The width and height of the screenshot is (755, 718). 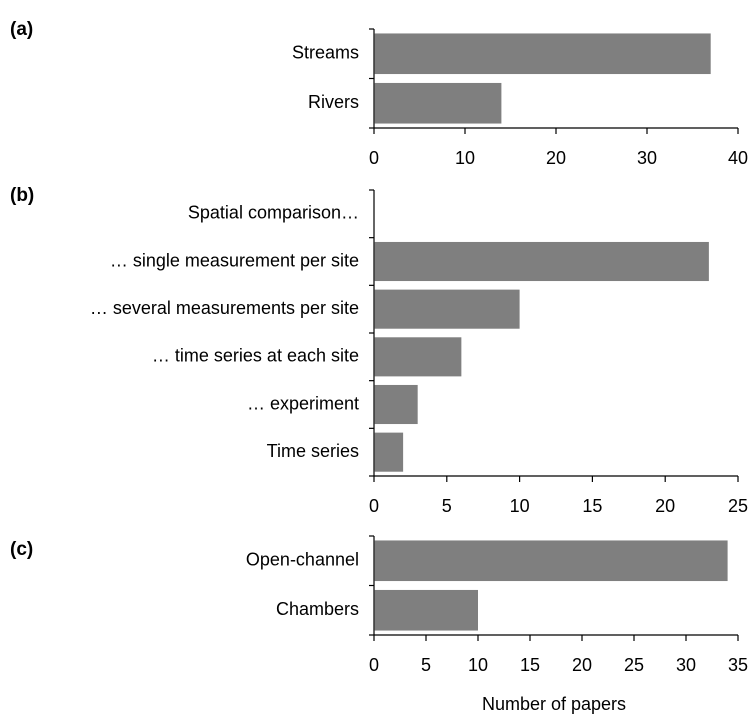 What do you see at coordinates (303, 403) in the screenshot?
I see `category-label: … experiment` at bounding box center [303, 403].